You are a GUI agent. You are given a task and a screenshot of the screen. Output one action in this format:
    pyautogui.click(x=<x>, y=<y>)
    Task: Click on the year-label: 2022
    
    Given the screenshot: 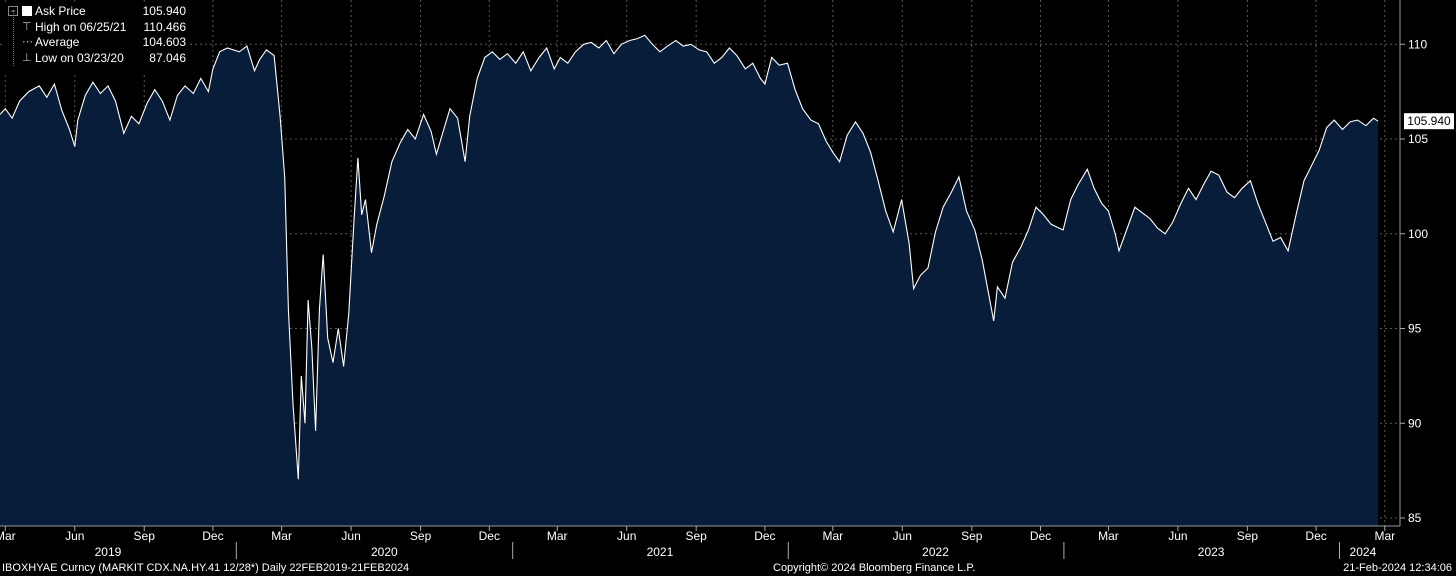 What is the action you would take?
    pyautogui.click(x=935, y=552)
    